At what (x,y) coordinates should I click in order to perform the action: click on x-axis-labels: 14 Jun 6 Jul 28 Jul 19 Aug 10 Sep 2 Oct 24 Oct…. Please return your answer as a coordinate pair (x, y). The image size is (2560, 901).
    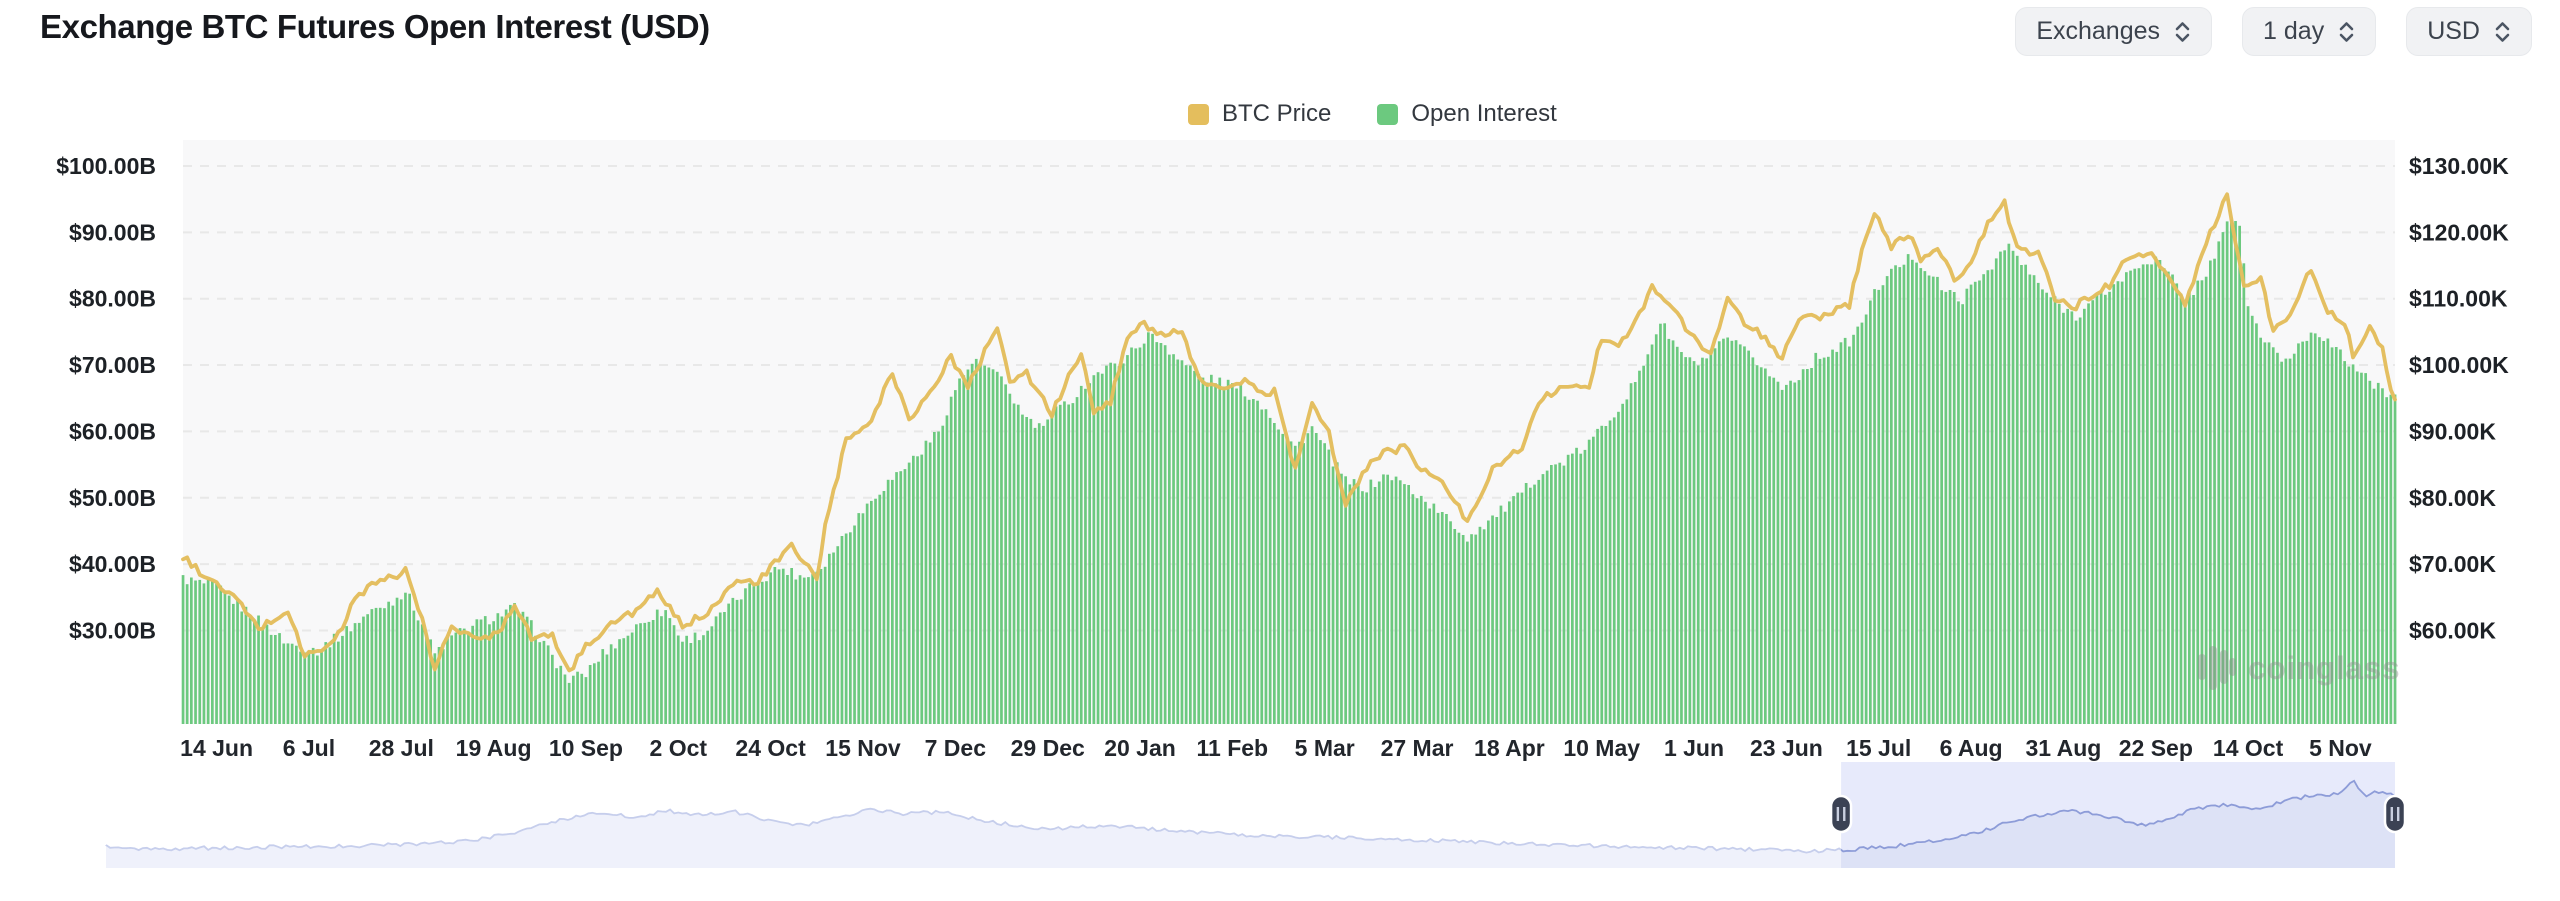
    Looking at the image, I should click on (1276, 748).